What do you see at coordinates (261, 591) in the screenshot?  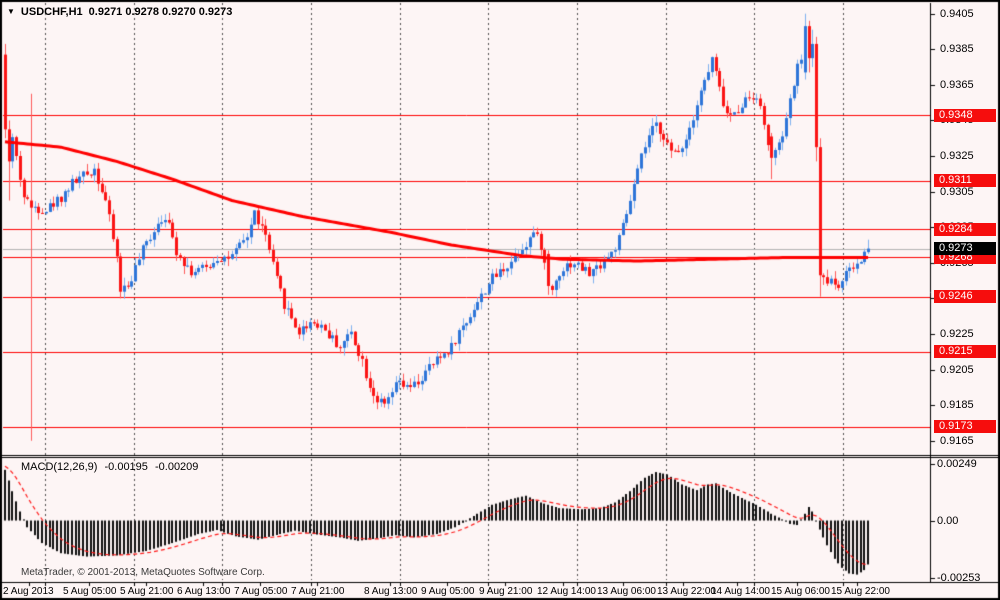 I see `time-axis-label: 7 Aug 05:00` at bounding box center [261, 591].